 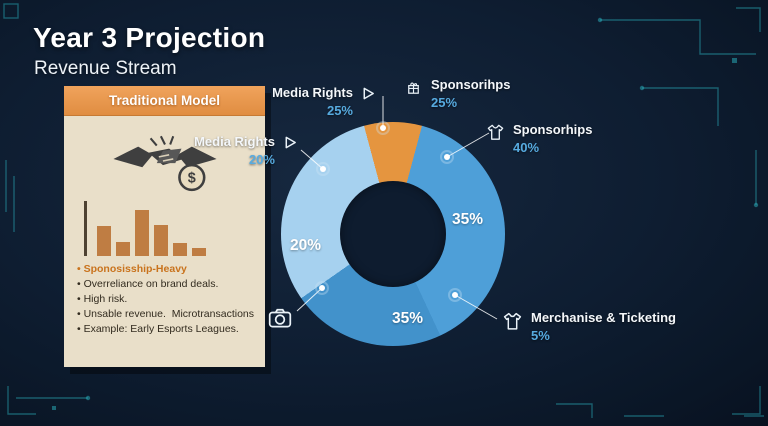 What do you see at coordinates (164, 101) in the screenshot?
I see `traditional-model-header: Traditional Model` at bounding box center [164, 101].